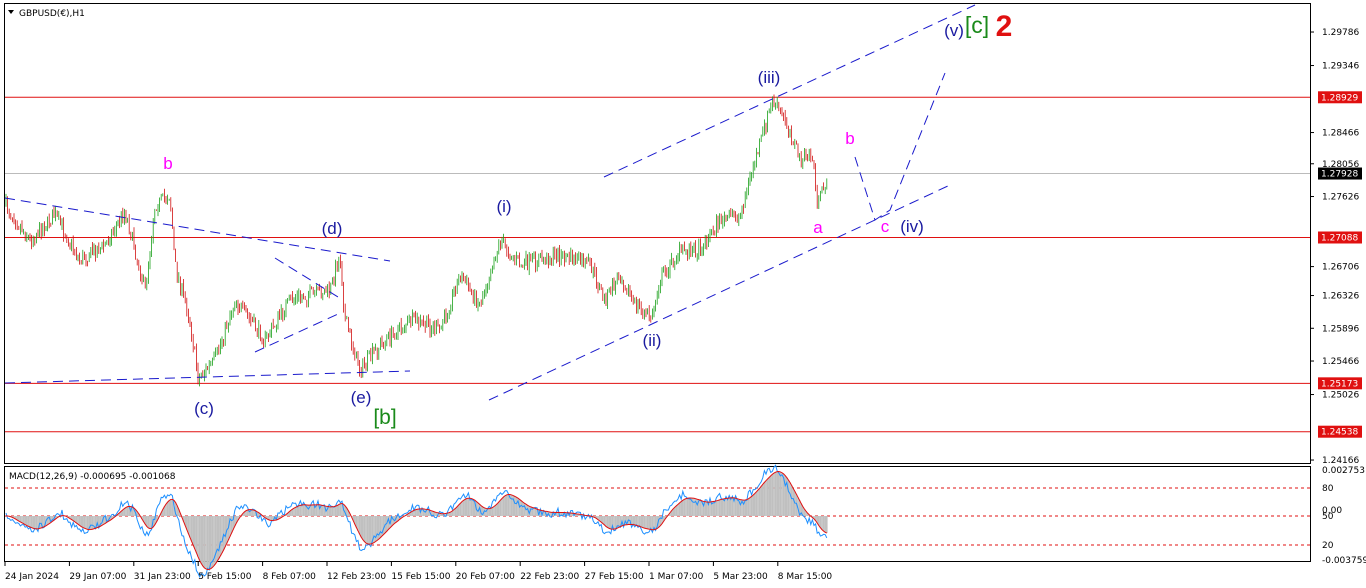 The image size is (1366, 588). Describe the element at coordinates (1332, 511) in the screenshot. I see `macd-scale-label: 0.00` at that location.